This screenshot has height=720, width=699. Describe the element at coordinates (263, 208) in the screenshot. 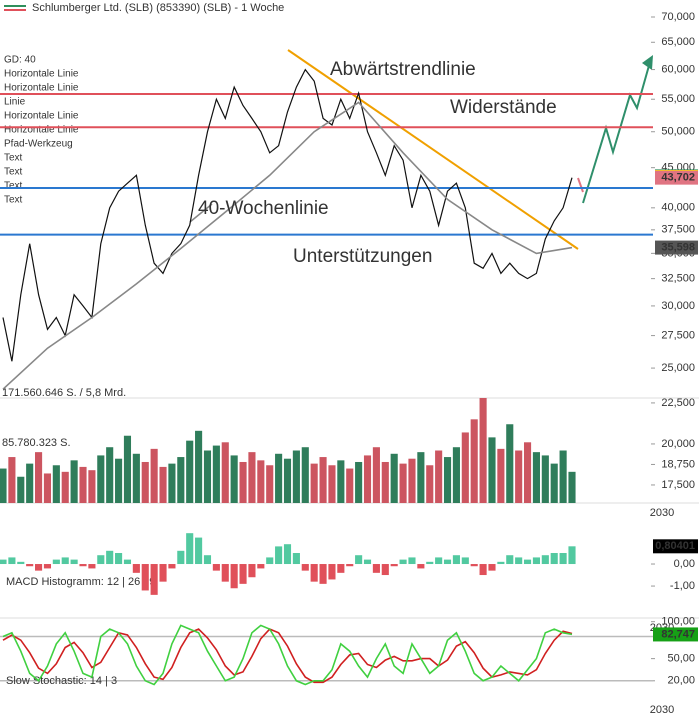

I see `annotation: 40-Wochenlinie` at that location.